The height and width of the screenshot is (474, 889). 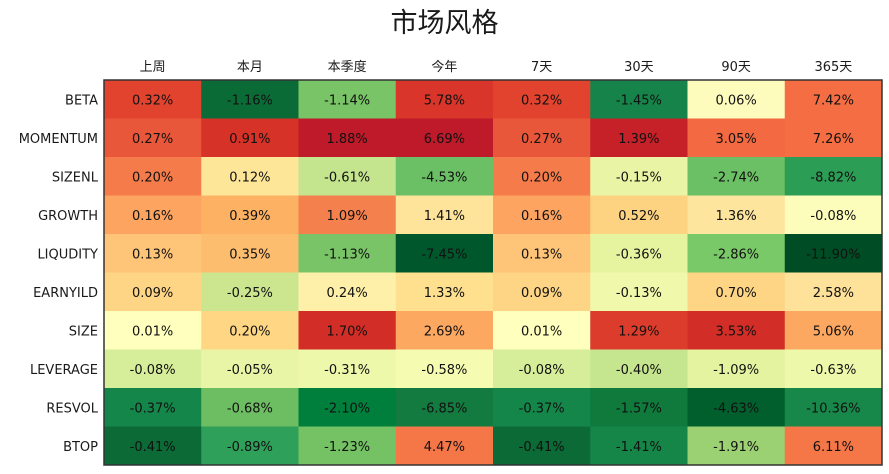 I want to click on column-label: 365天, so click(x=833, y=67).